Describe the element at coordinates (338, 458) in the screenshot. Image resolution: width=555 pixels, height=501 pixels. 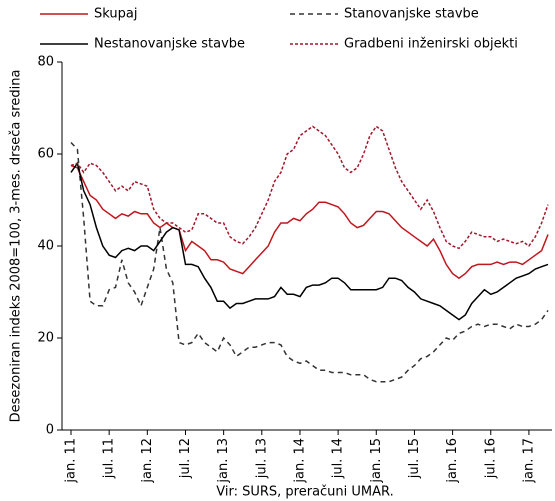
I see `x-tick-label: jul. 14` at that location.